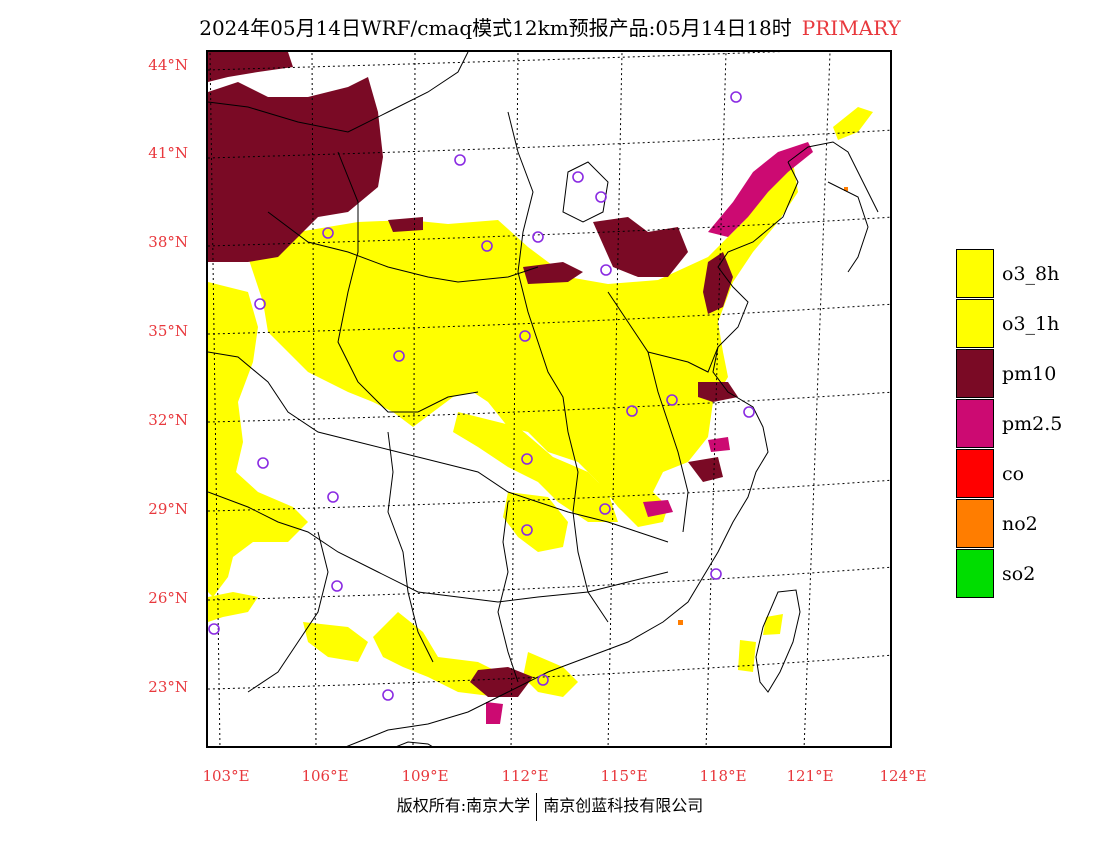 Image resolution: width=1100 pixels, height=850 pixels. What do you see at coordinates (295, 169) in the screenshot?
I see `pm10-area-northwest` at bounding box center [295, 169].